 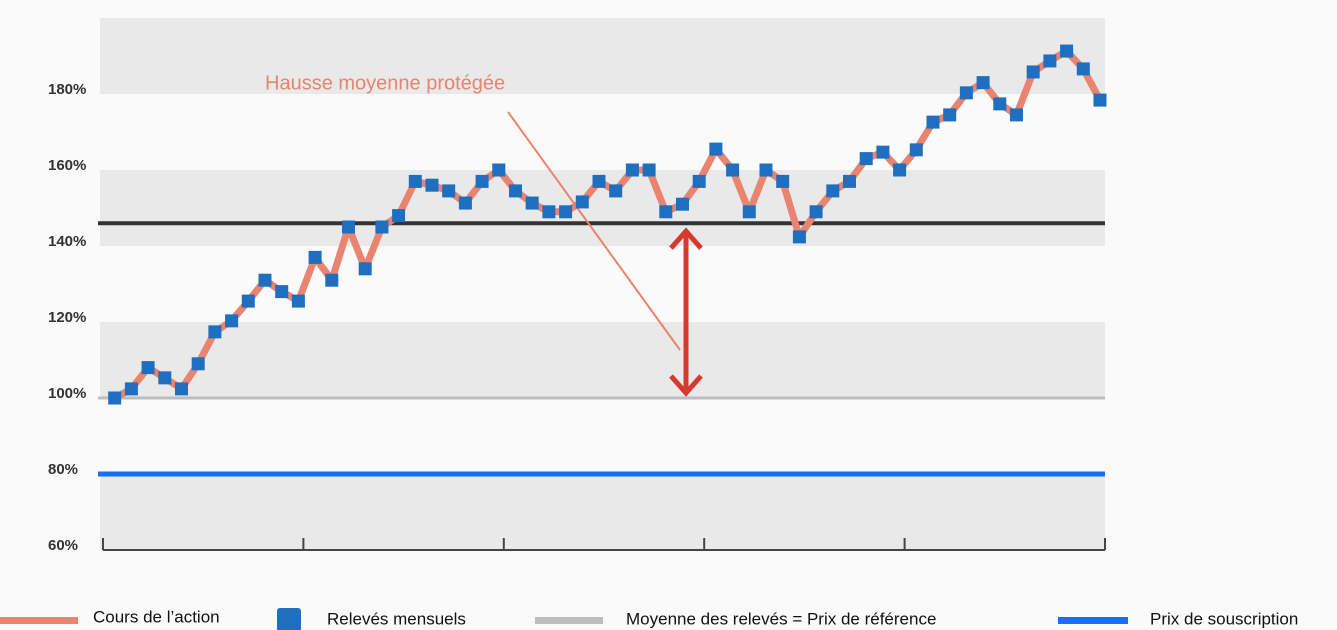 I want to click on legend-label: Cours de l’action, so click(x=156, y=616).